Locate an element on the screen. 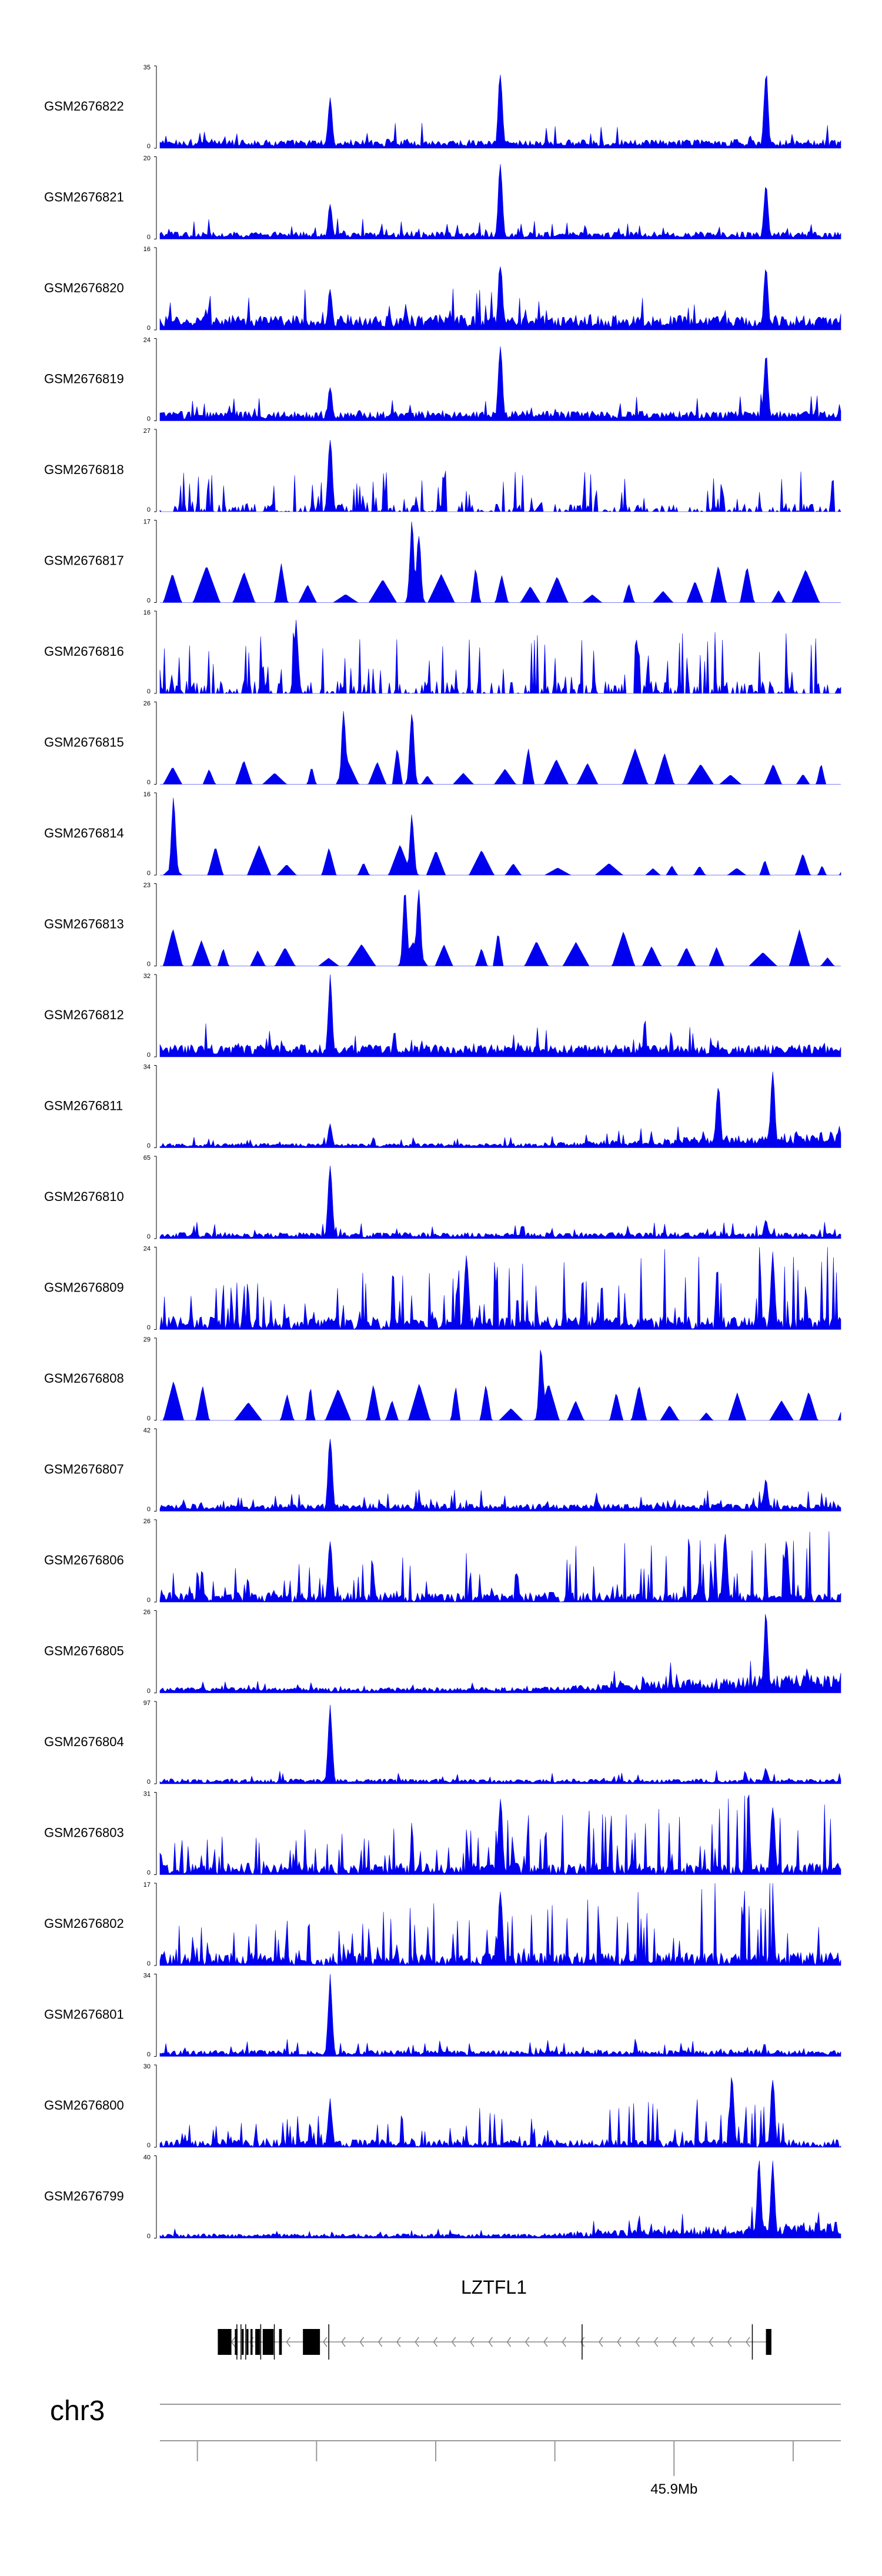 This screenshot has height=2576, width=882. track-GSM2676806: GSM2676806 26 0 is located at coordinates (442, 1561).